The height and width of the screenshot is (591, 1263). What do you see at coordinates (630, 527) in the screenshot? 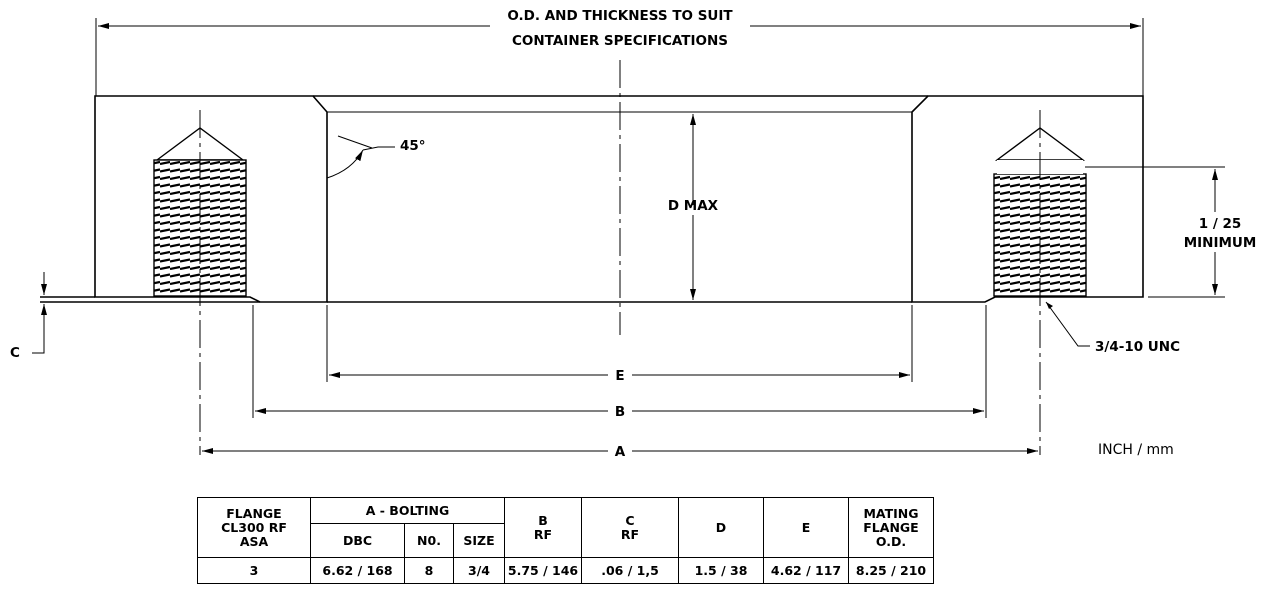
I see `header-c-rf: C RF` at bounding box center [630, 527].